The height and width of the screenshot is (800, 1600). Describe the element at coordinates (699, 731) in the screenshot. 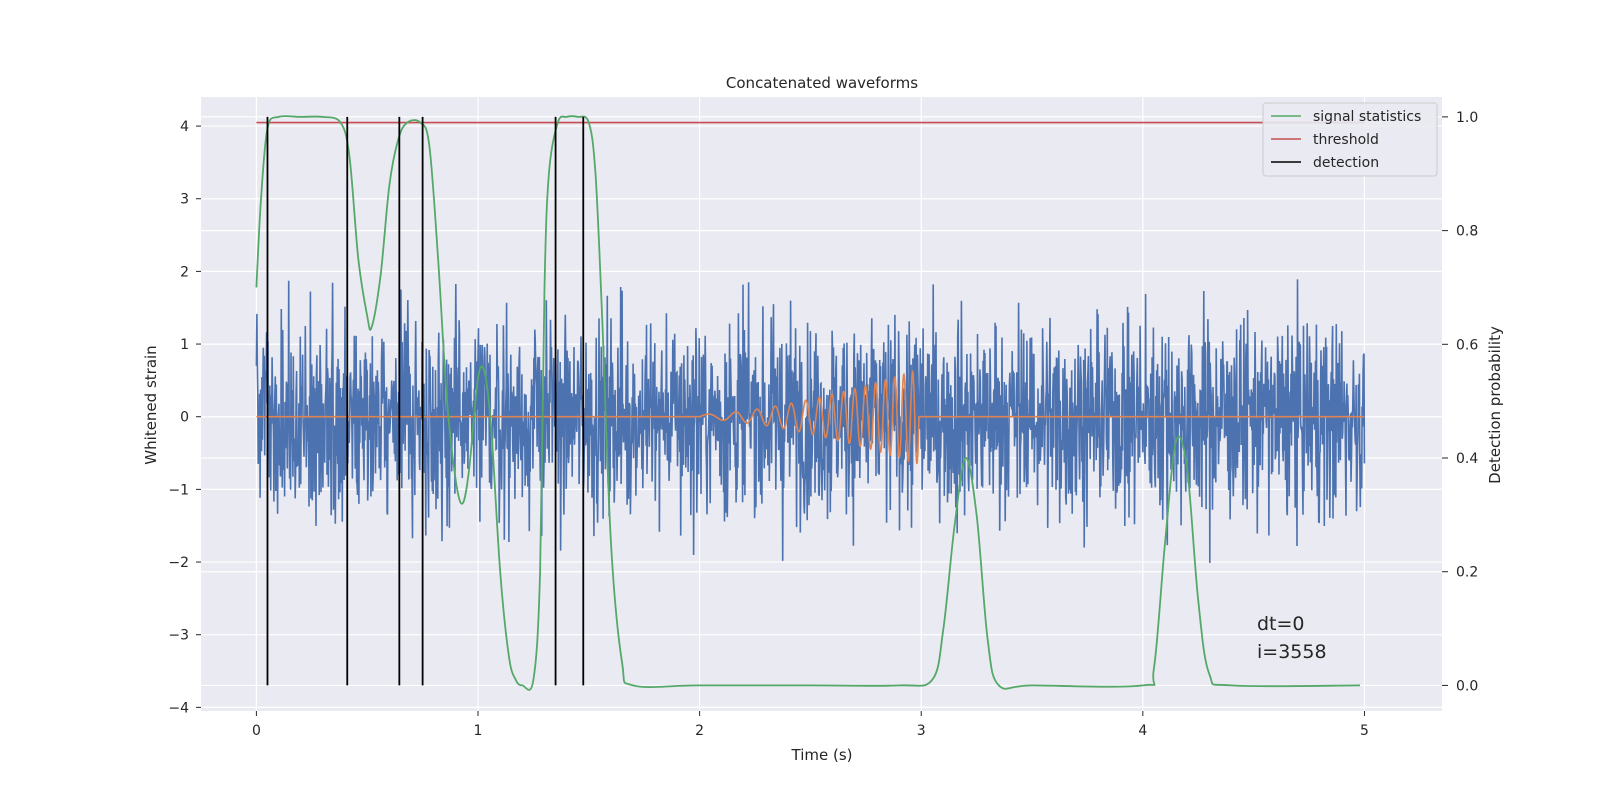

I see `x-tick-label-2: 2` at that location.